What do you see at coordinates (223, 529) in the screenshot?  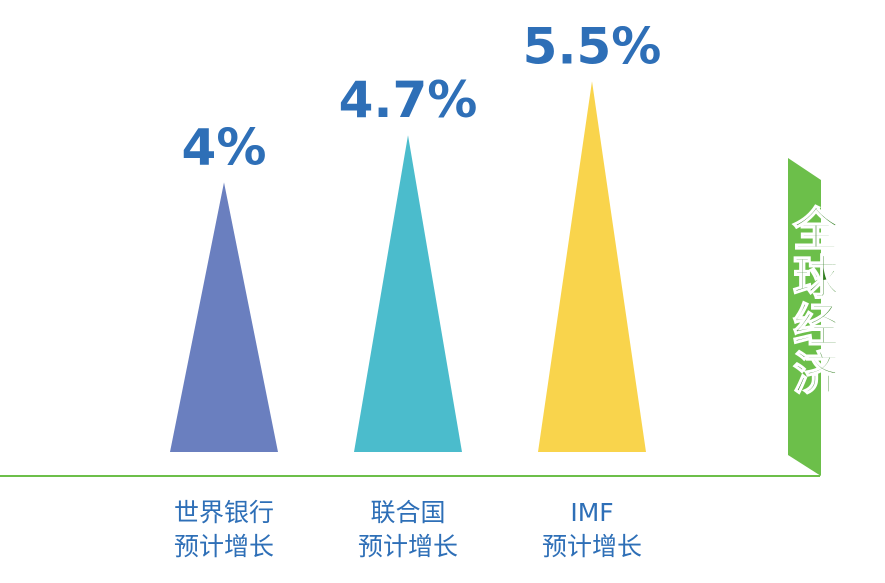 I see `category-label: 世界银行 预计增长` at bounding box center [223, 529].